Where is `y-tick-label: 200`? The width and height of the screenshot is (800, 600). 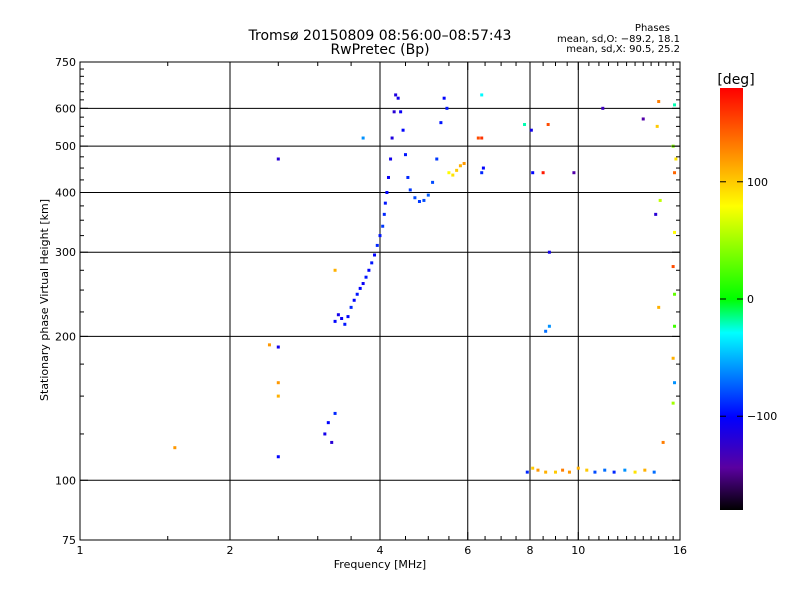 y-tick-label: 200 is located at coordinates (65, 336).